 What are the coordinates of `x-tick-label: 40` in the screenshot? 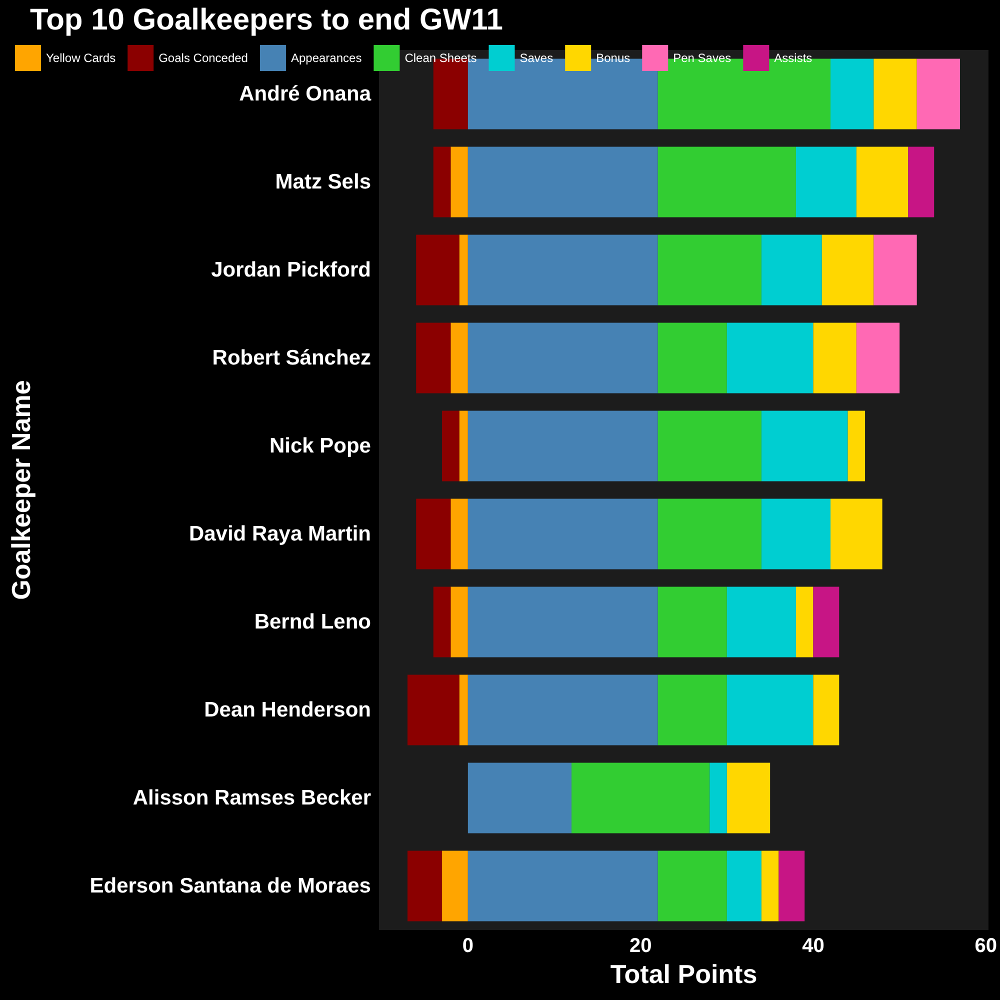 It's located at (813, 946).